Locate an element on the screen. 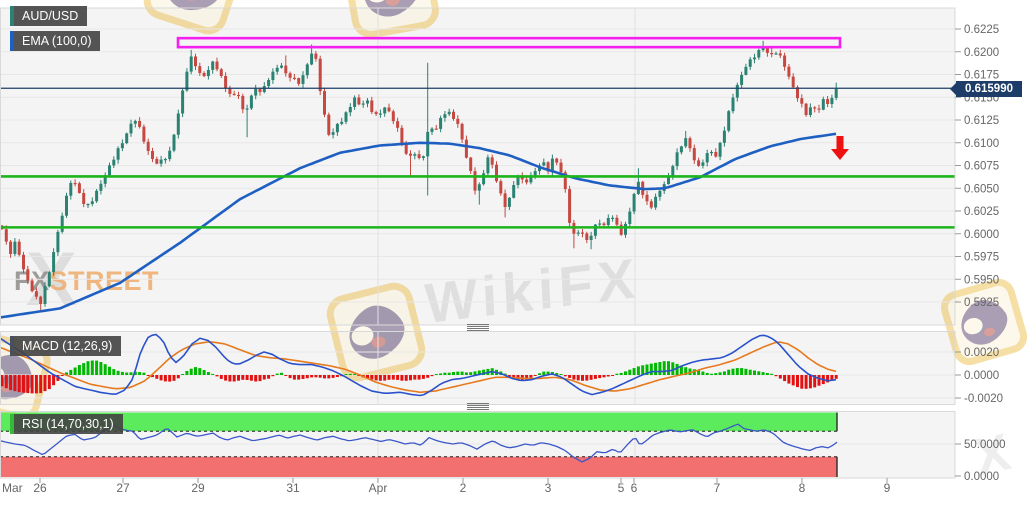 Image resolution: width=1032 pixels, height=505 pixels. time-axis-label: 5 is located at coordinates (621, 488).